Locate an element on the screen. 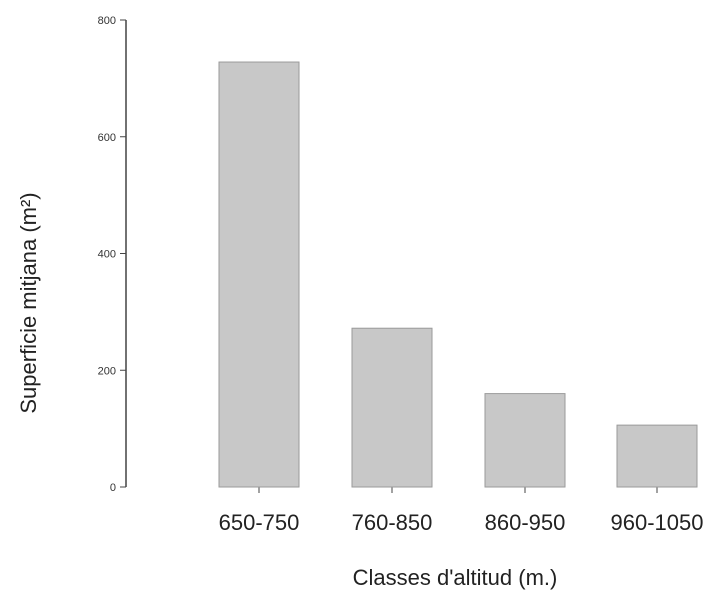 This screenshot has height=601, width=715. x-axis-title: Classes d'altitud (m.) is located at coordinates (455, 577).